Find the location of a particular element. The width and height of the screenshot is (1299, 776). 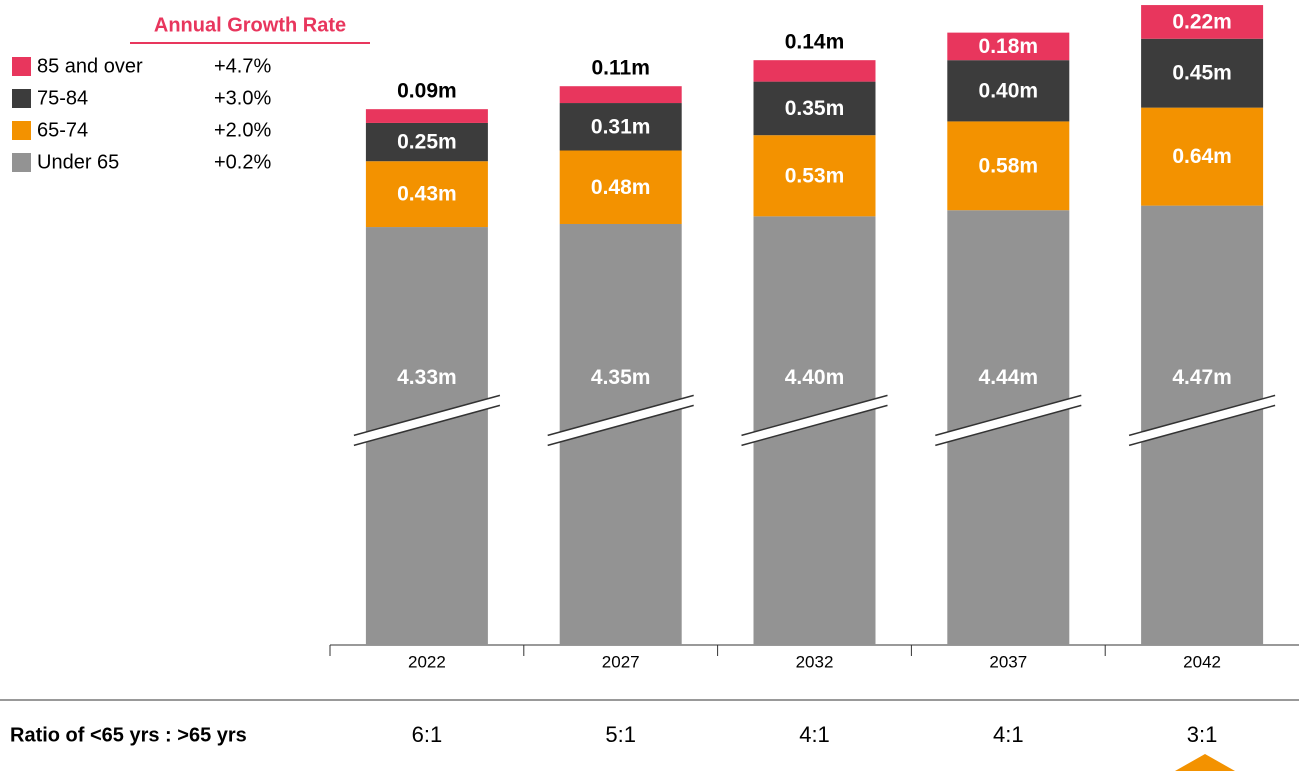

ratio-title: Ratio of <65 yrs : >65 yrs is located at coordinates (128, 735).